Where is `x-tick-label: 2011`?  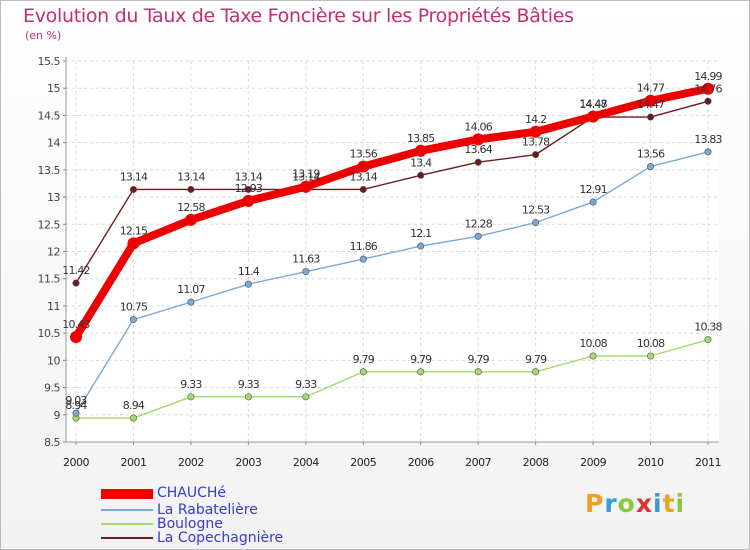 x-tick-label: 2011 is located at coordinates (708, 462).